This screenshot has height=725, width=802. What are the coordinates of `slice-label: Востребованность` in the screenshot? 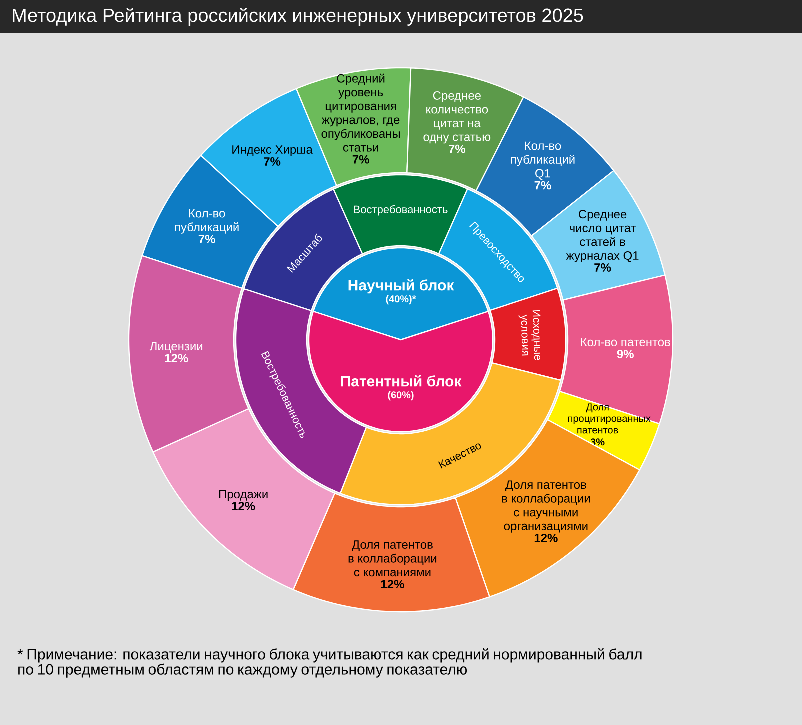 It's located at (401, 210).